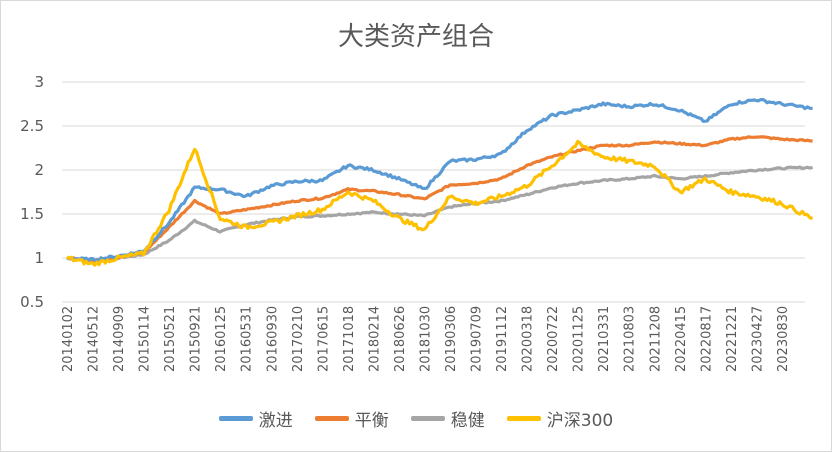  What do you see at coordinates (39, 82) in the screenshot?
I see `y-tick-label: 3` at bounding box center [39, 82].